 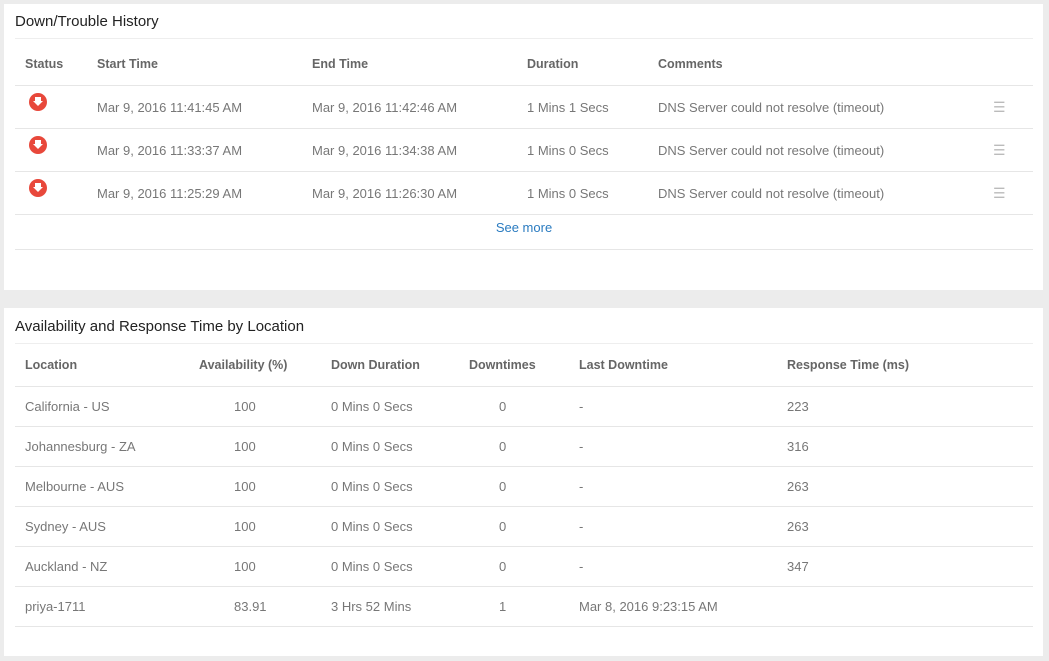 I want to click on col-start-time: Start Time, so click(x=194, y=64).